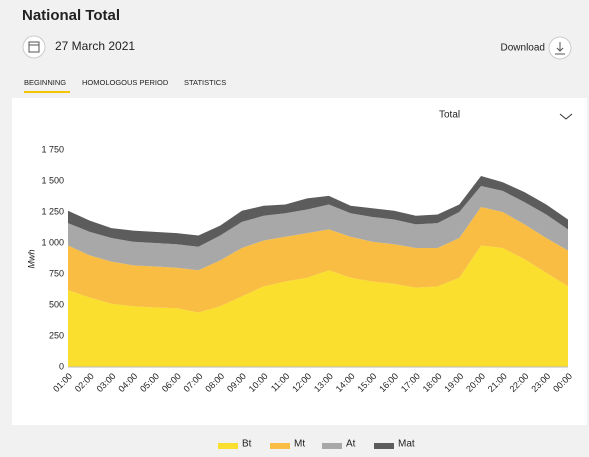 The height and width of the screenshot is (457, 589). I want to click on dropdown: Total, so click(449, 115).